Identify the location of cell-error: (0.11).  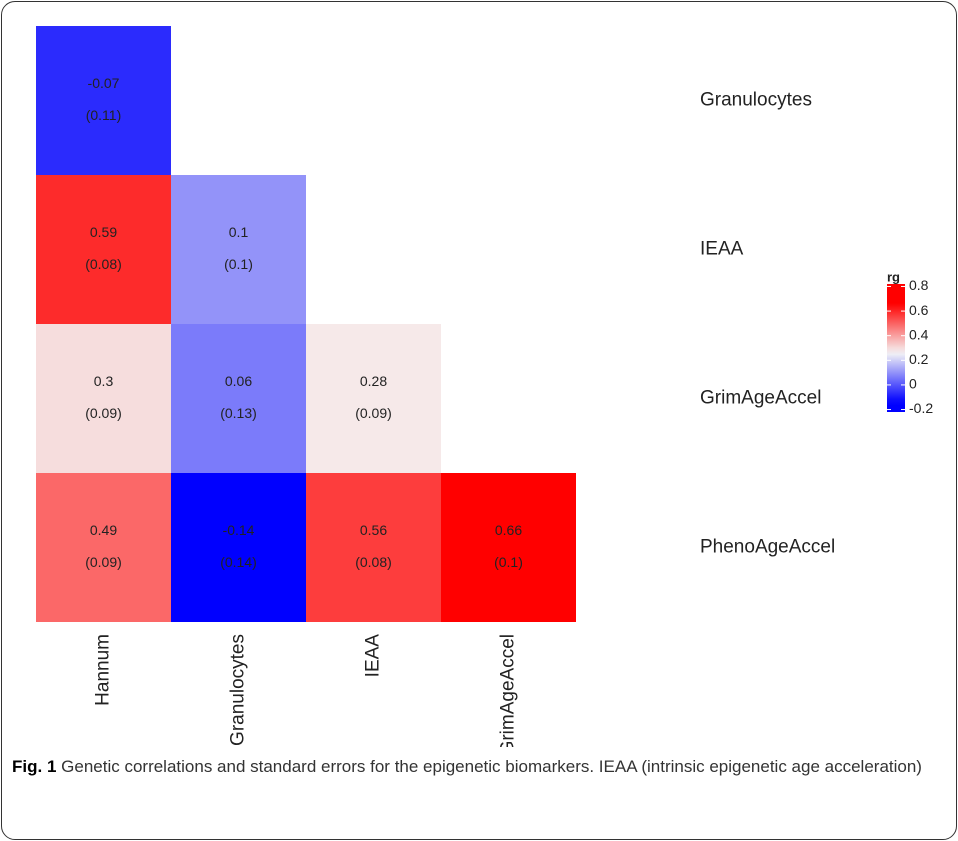
(104, 115).